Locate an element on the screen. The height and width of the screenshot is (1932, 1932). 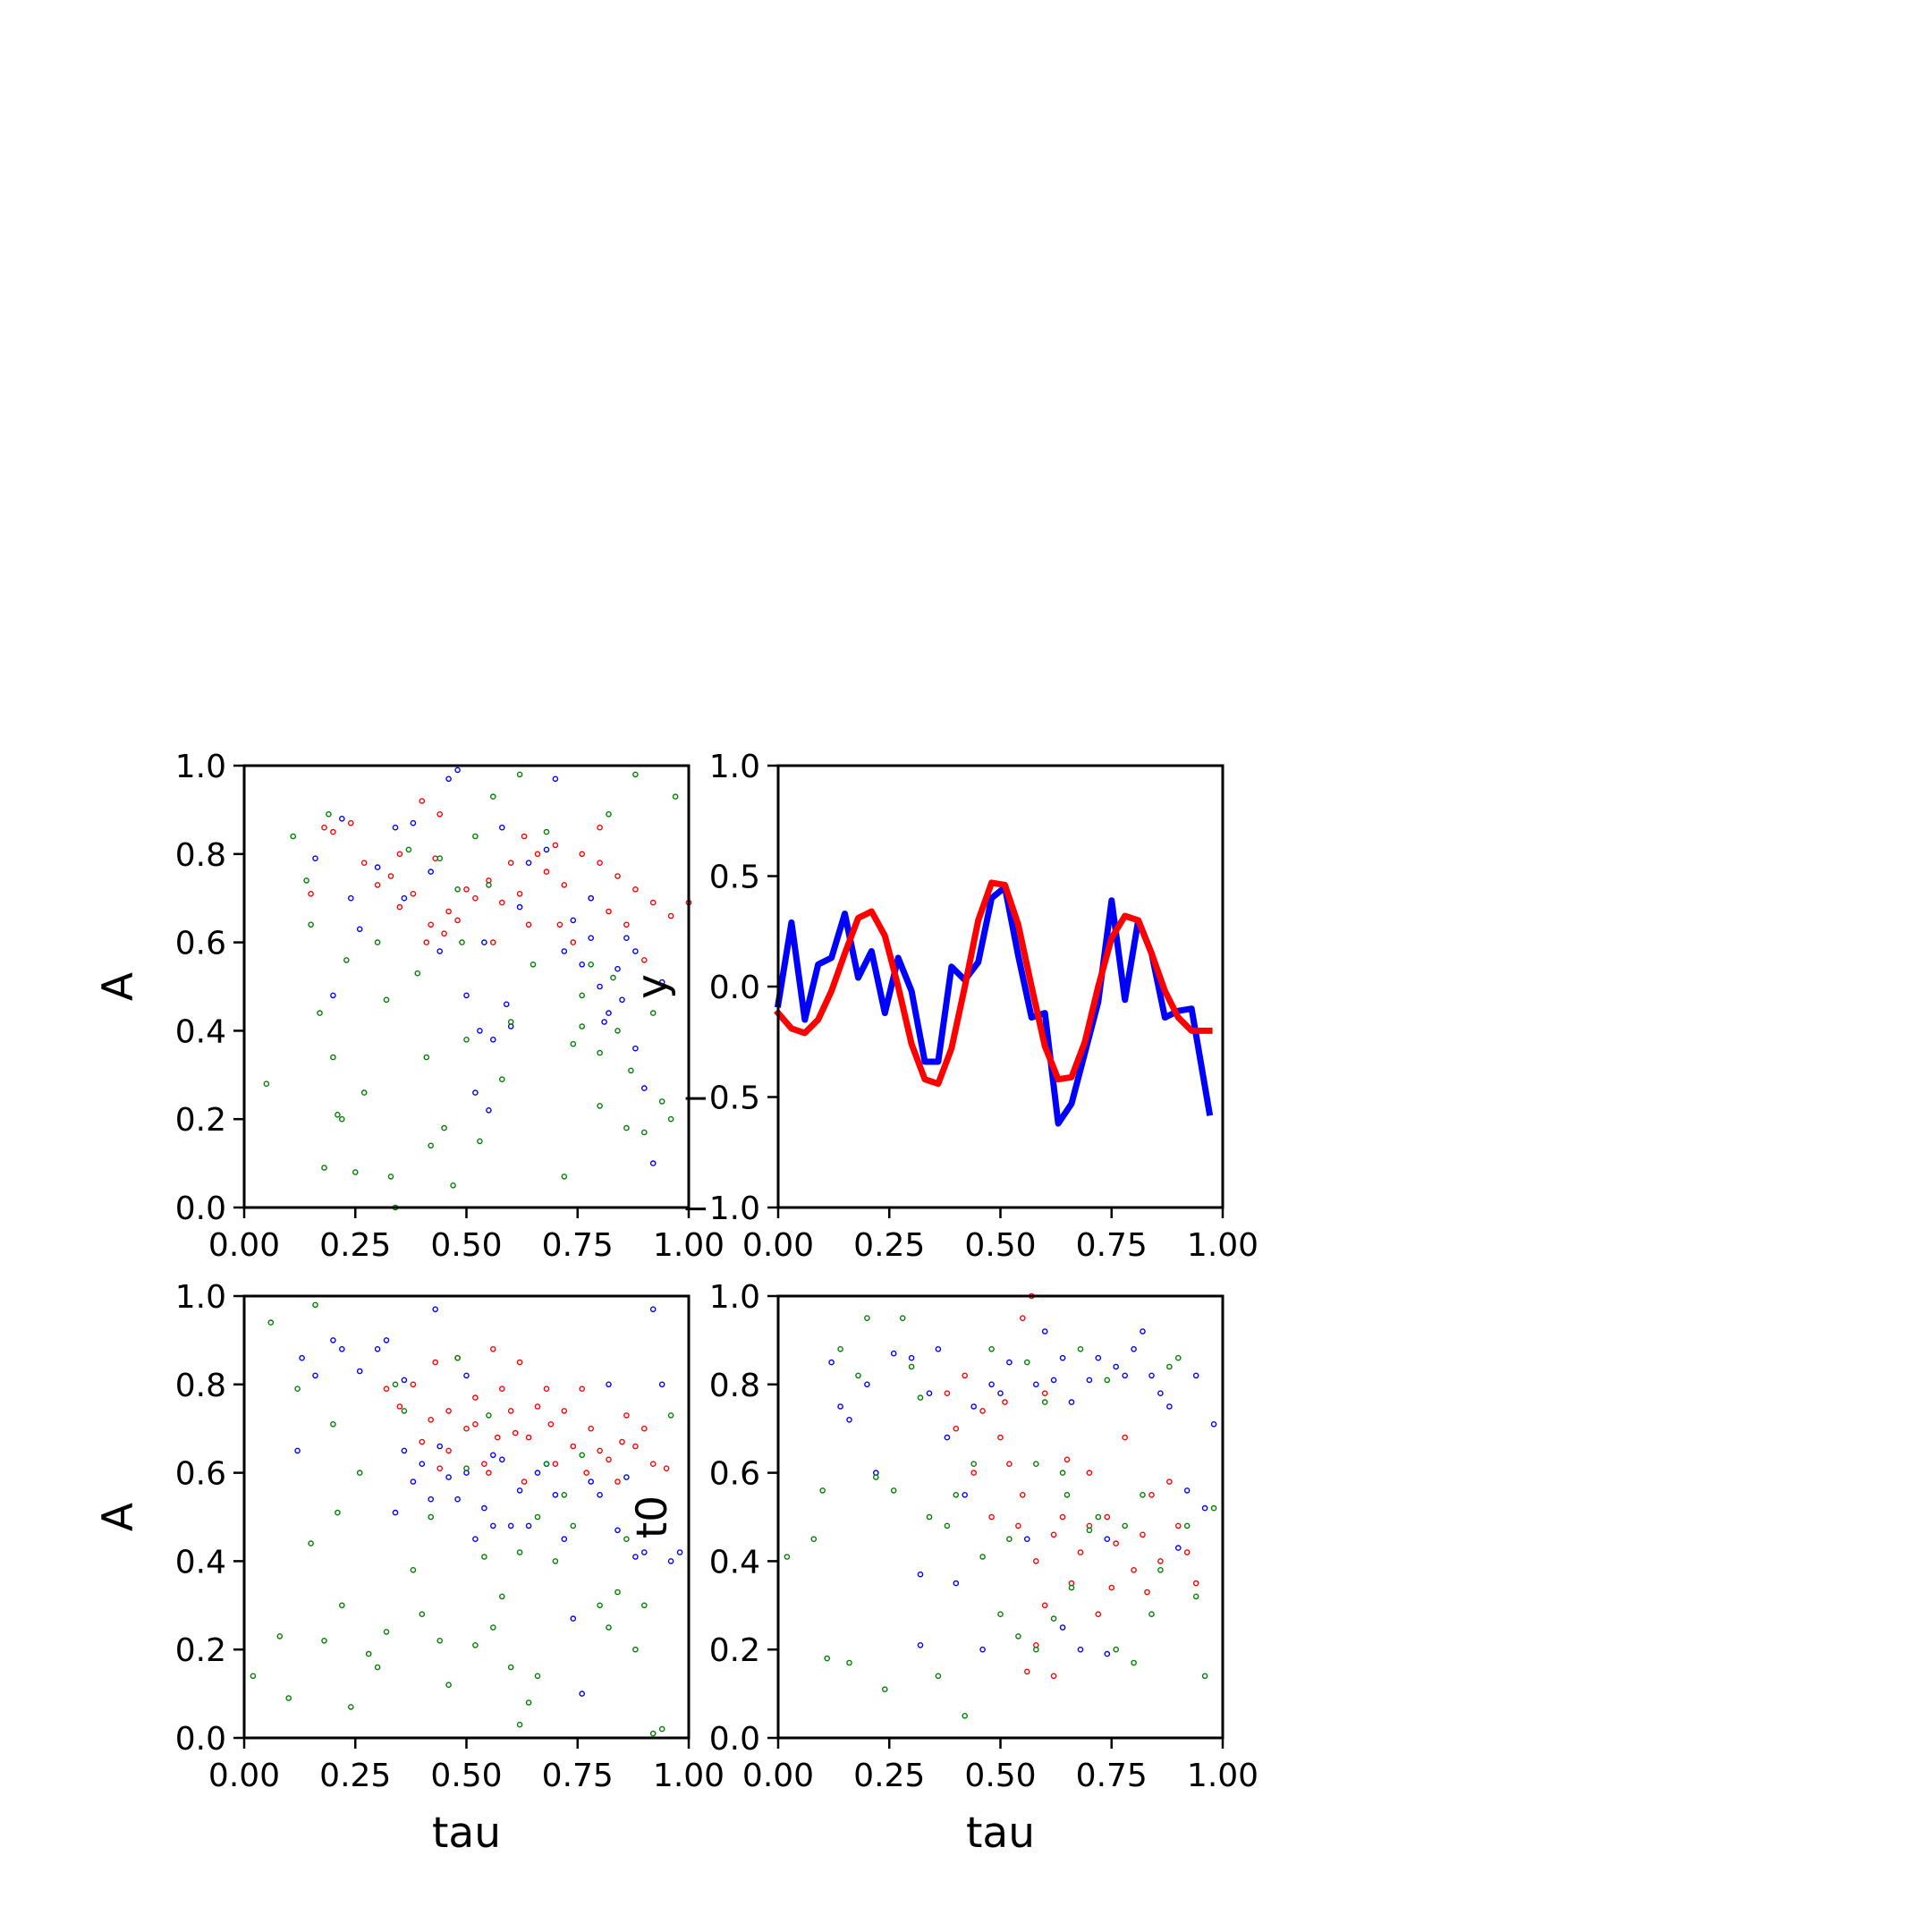
y-tick-label: 0.0 is located at coordinates (734, 988).